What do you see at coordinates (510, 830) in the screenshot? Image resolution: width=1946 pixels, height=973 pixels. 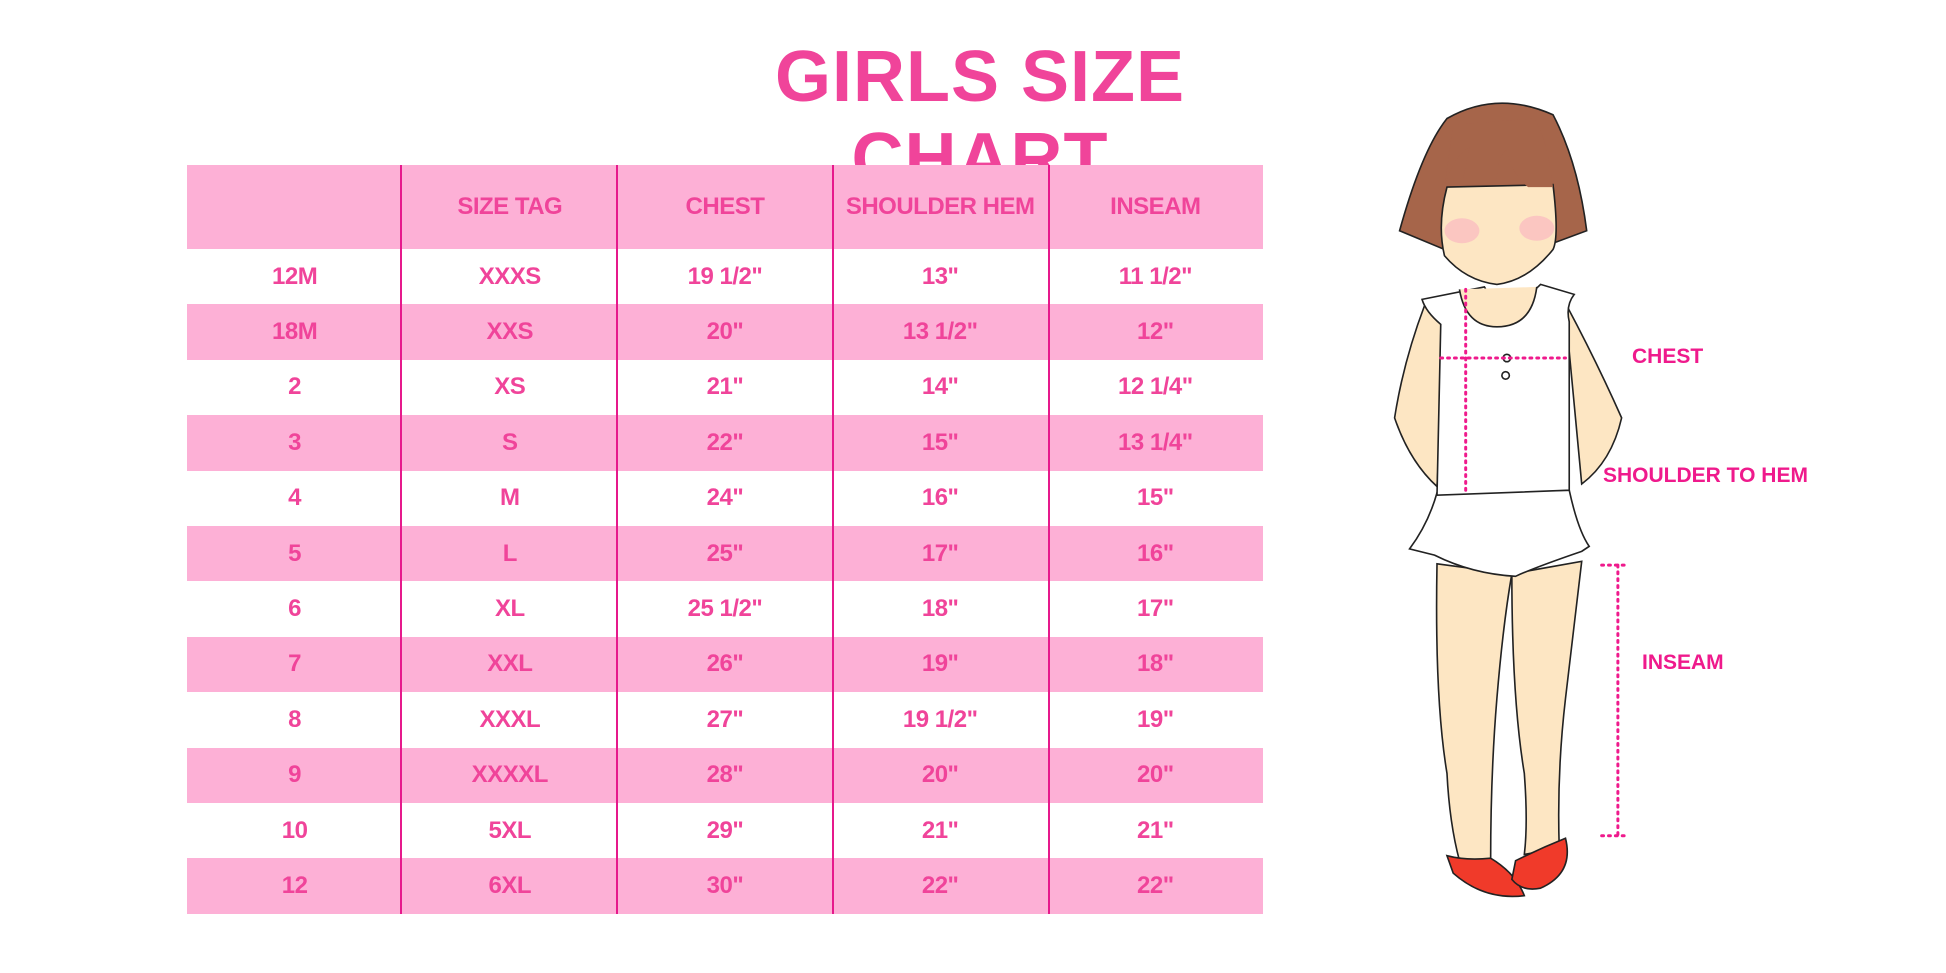 I see `table-cell: 5XL` at bounding box center [510, 830].